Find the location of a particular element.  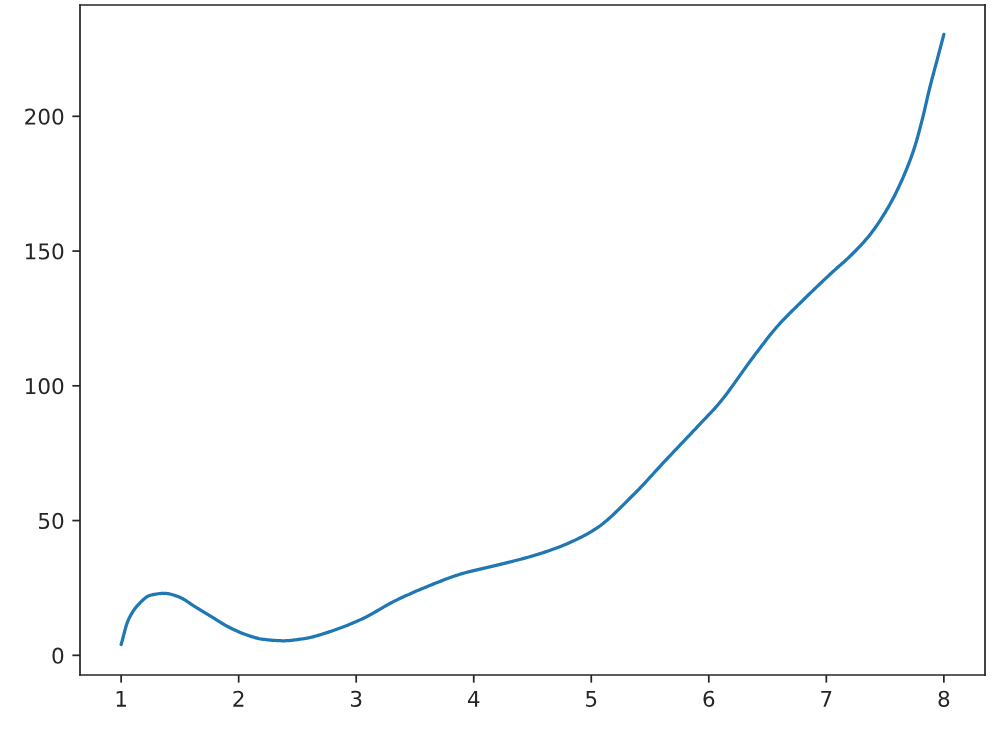

x-tick-label: 1 is located at coordinates (121, 698).